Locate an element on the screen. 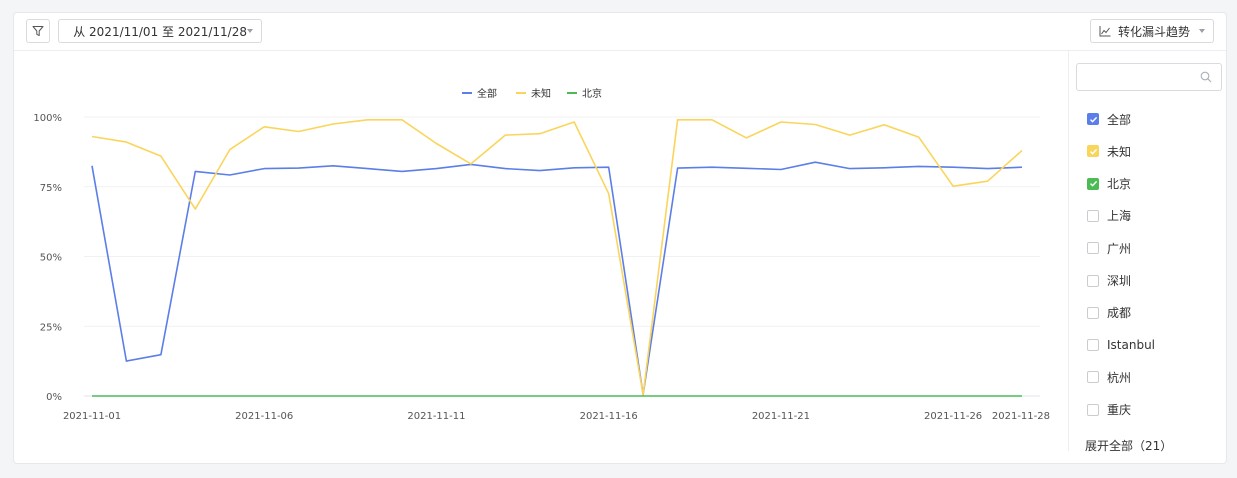 The height and width of the screenshot is (478, 1237). expand-all-link: 展开全部（21） is located at coordinates (1129, 446).